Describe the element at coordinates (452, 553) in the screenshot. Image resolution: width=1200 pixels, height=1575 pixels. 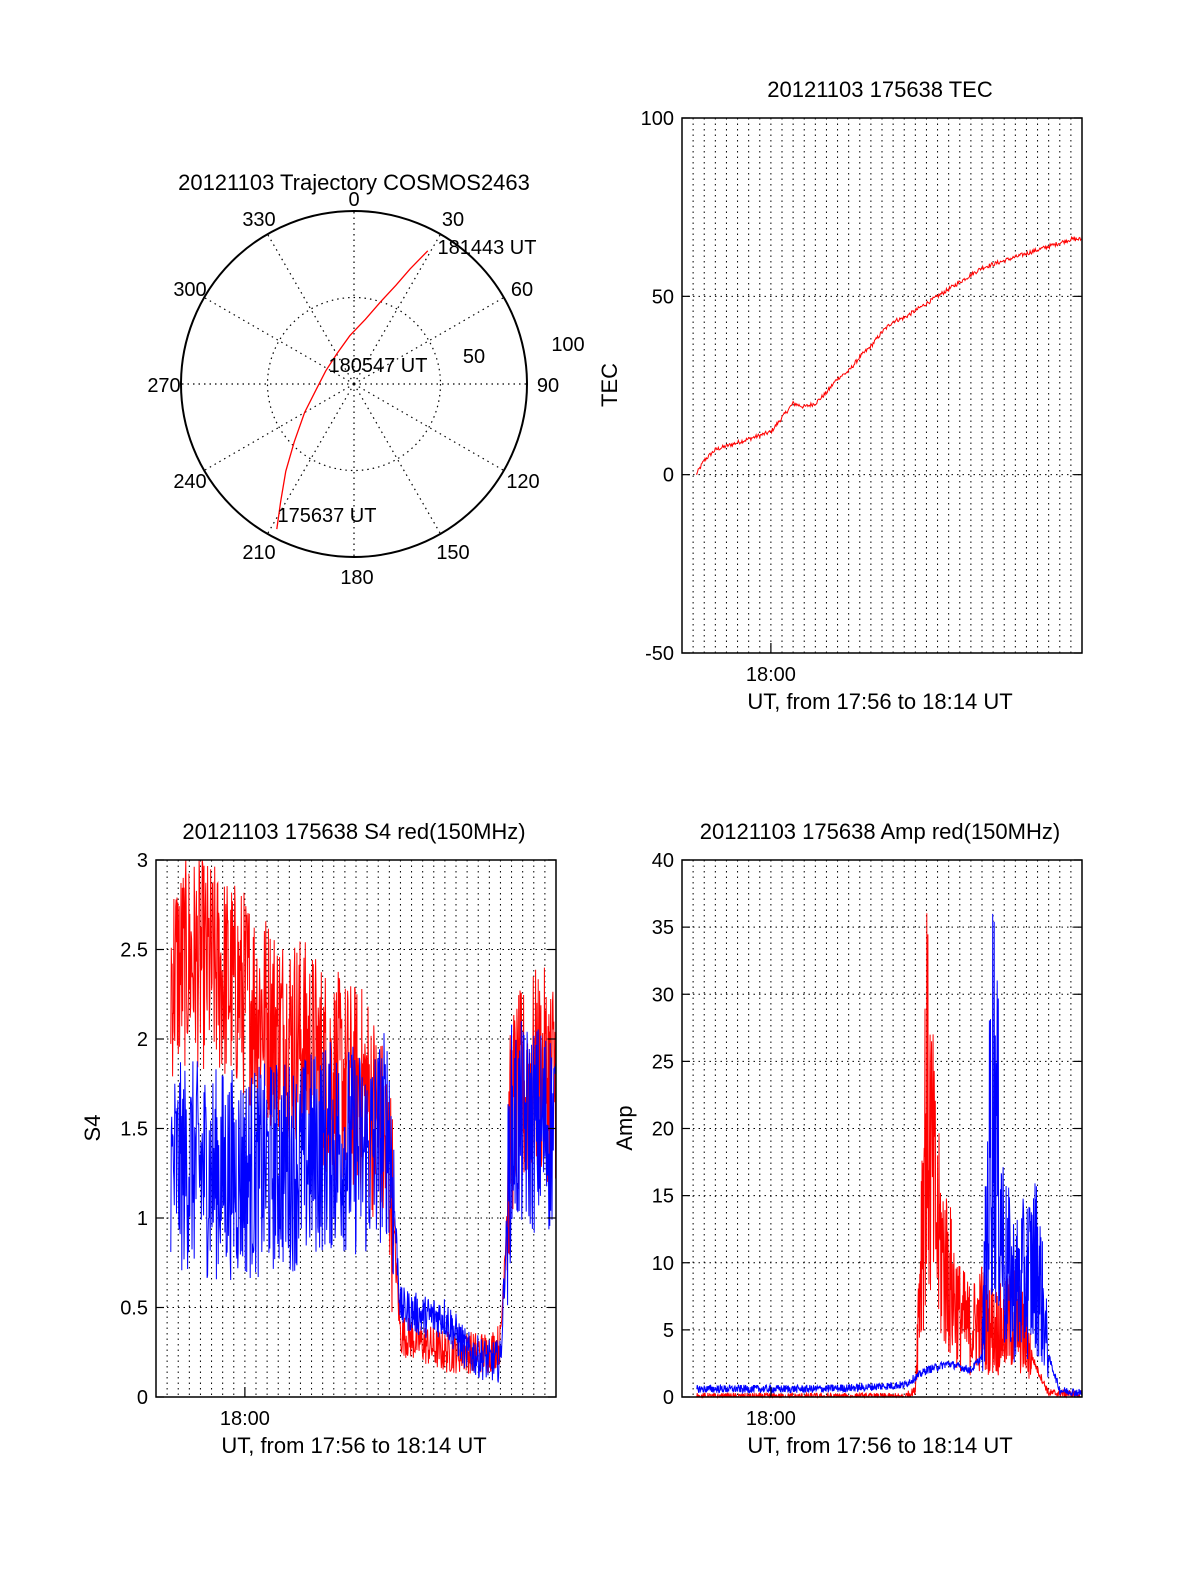
I see `polar-angle-label: 150` at that location.